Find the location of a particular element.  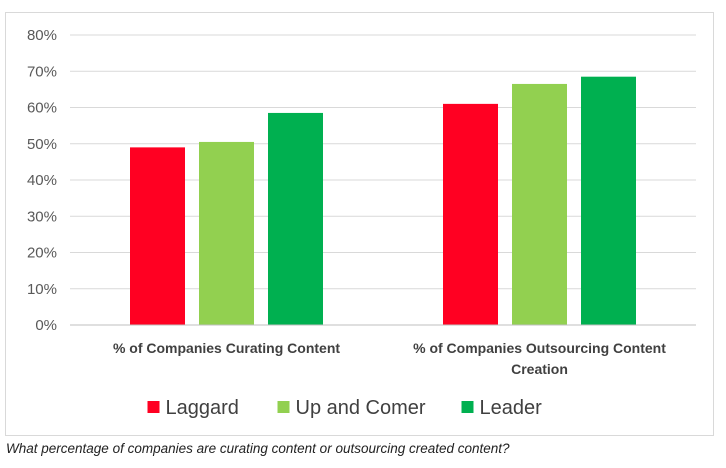

legend: Laggard Up and Comer Leader is located at coordinates (345, 408).